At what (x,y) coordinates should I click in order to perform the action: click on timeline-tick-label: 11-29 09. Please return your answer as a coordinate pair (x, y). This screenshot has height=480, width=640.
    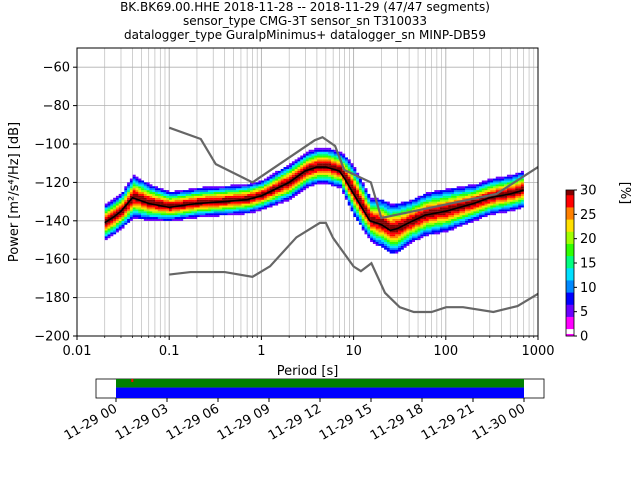
    Looking at the image, I should click on (244, 422).